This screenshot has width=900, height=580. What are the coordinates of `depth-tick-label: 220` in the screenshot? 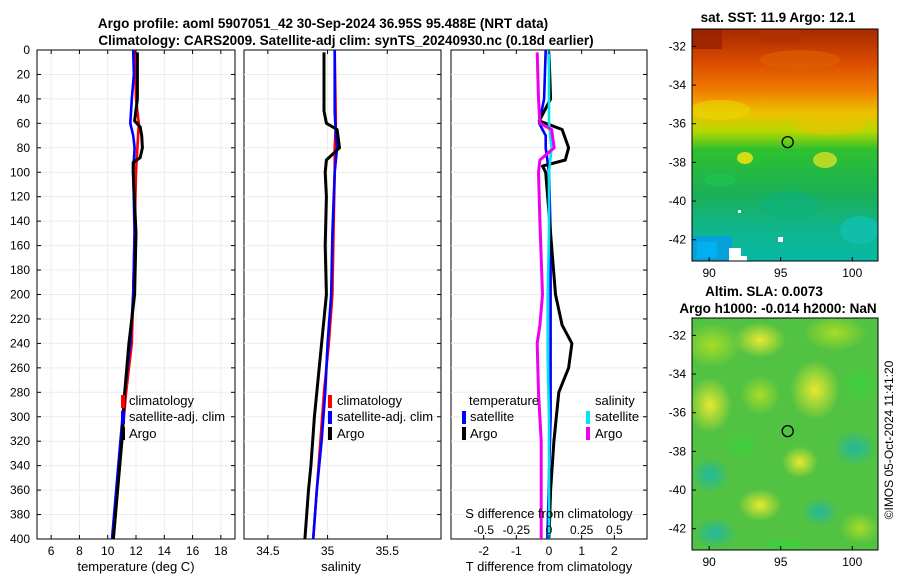 It's located at (20, 319).